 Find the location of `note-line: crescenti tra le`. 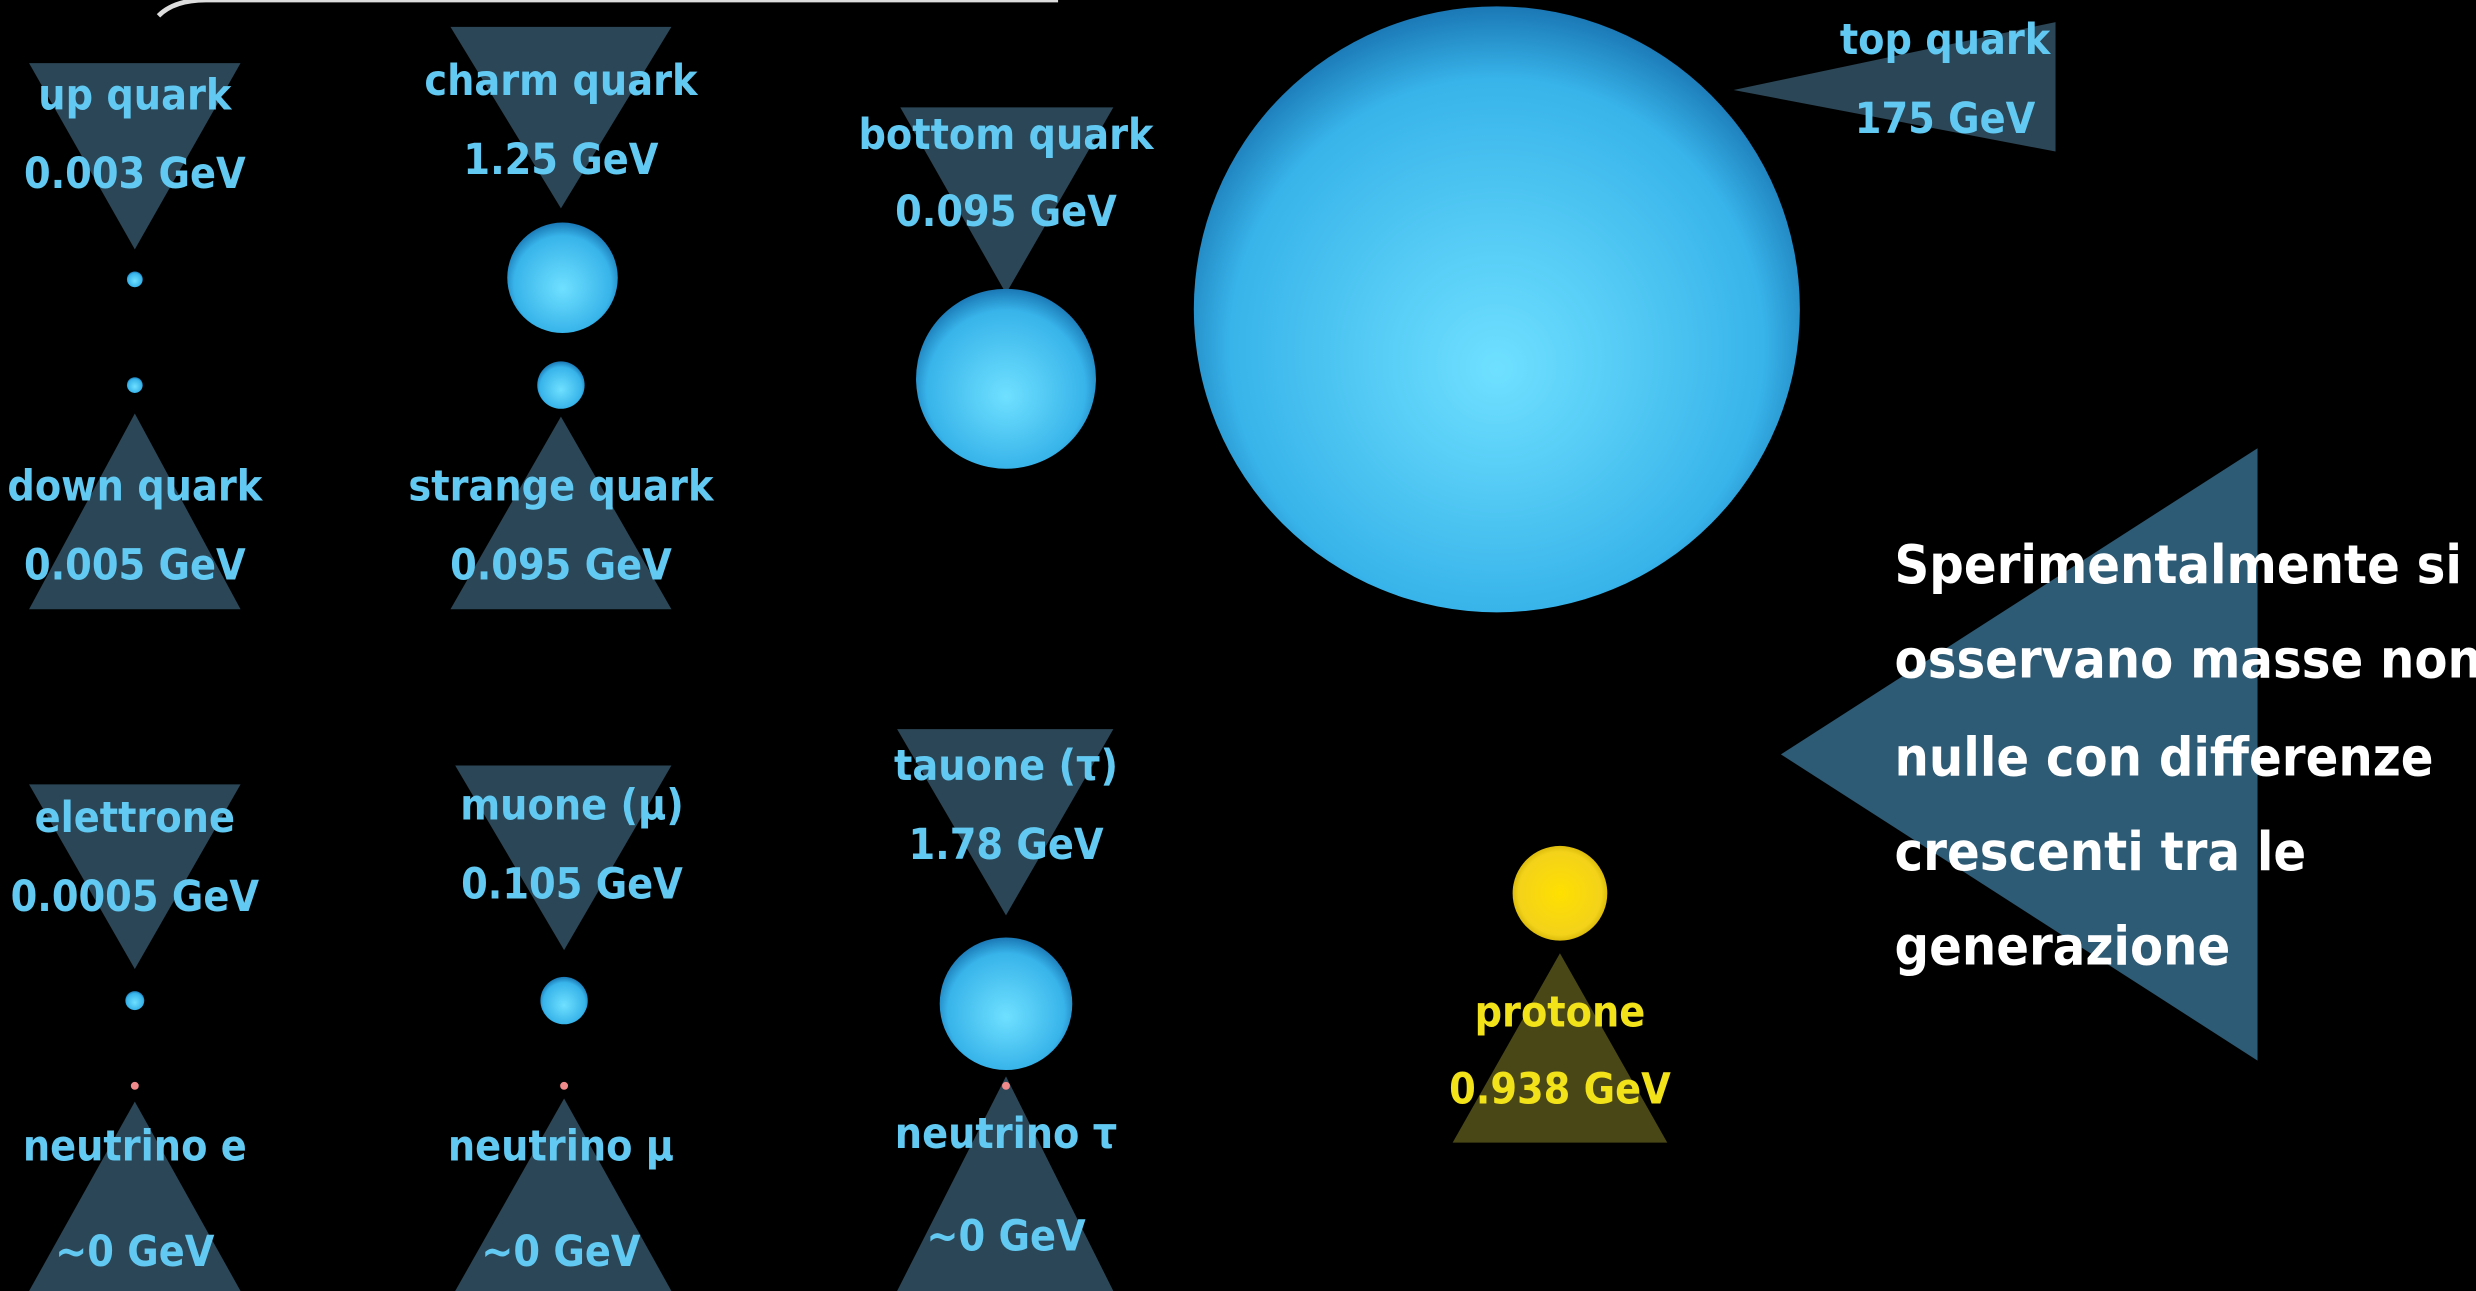

note-line: crescenti tra le is located at coordinates (2101, 851).